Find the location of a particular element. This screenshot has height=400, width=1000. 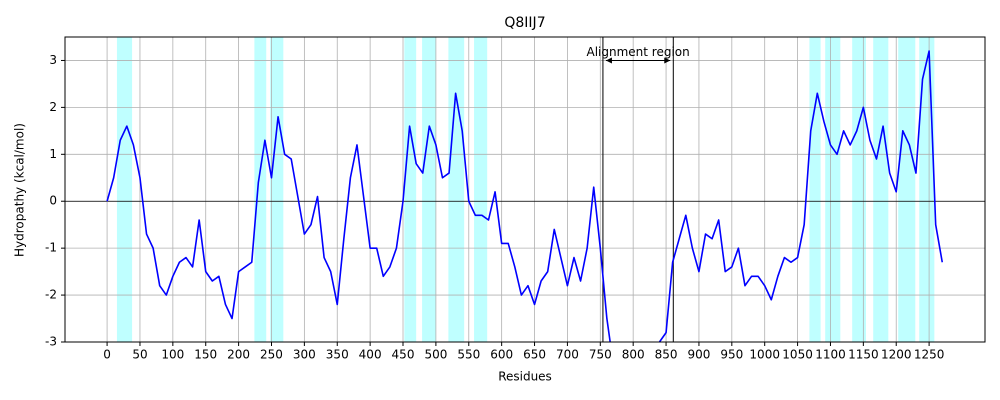

y-axis-label: Hydropathy (kcal/mol) is located at coordinates (20, 190).